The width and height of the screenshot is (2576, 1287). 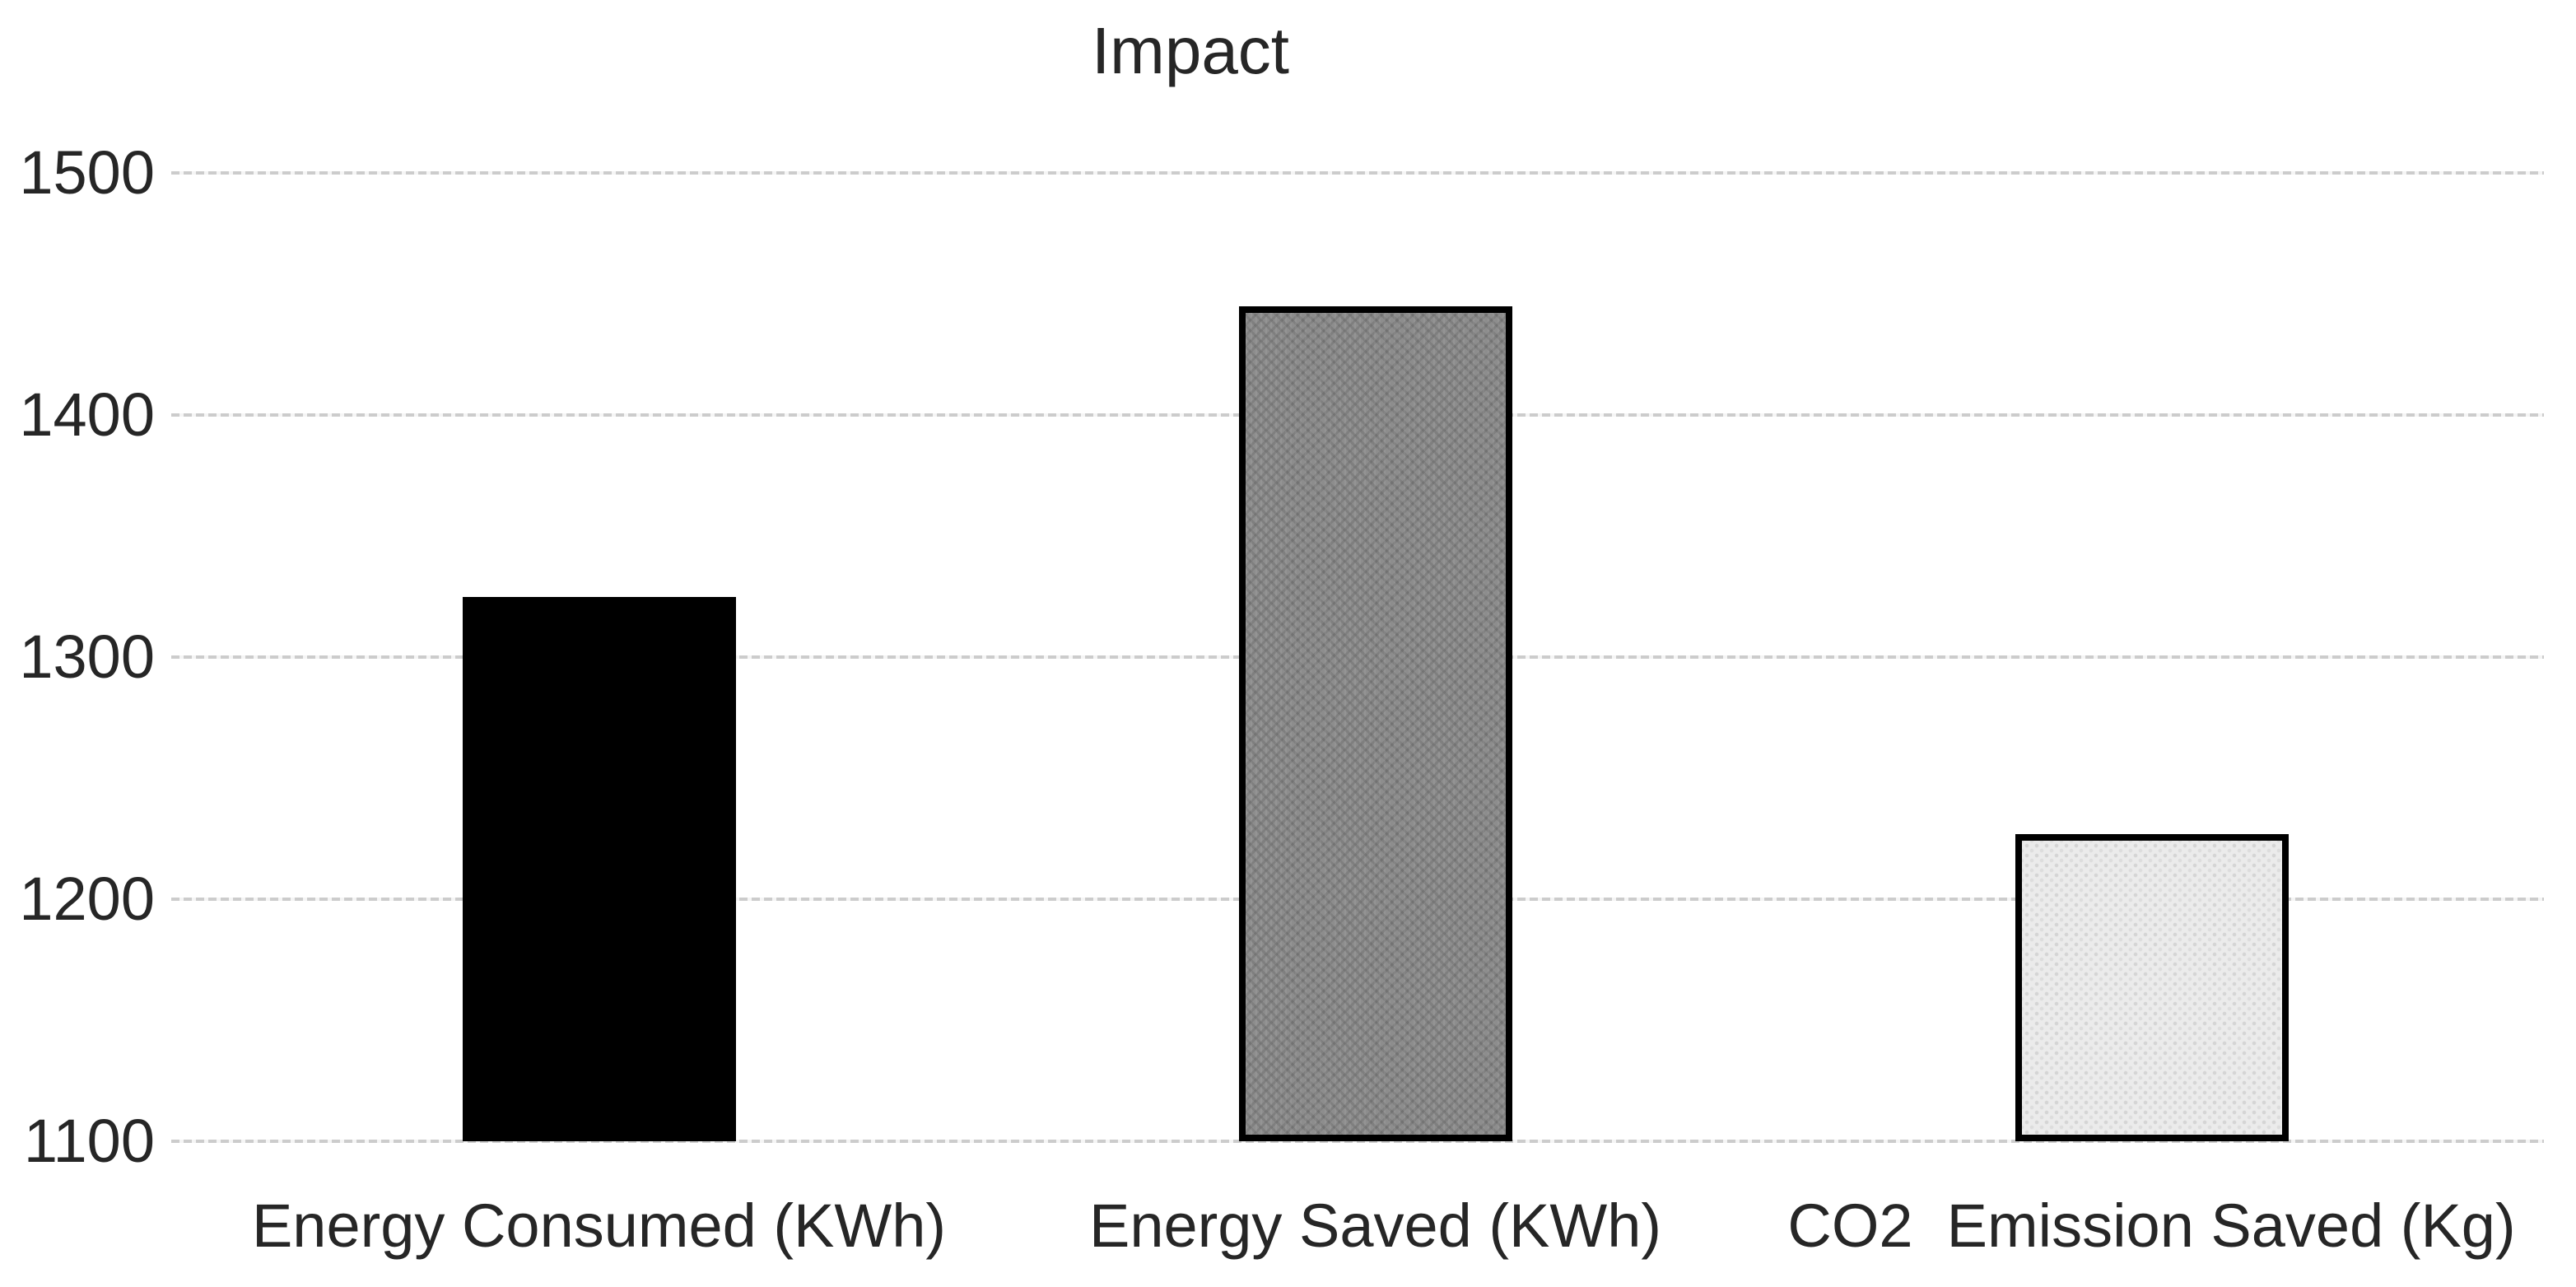 What do you see at coordinates (89, 1141) in the screenshot?
I see `y-tick-label-1100: 1100` at bounding box center [89, 1141].